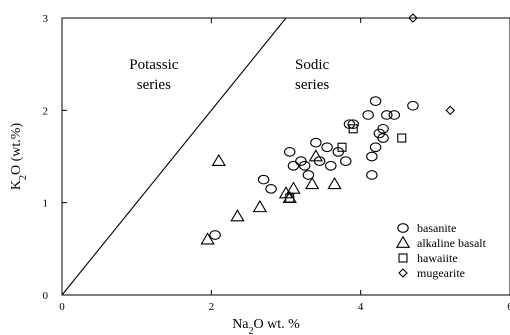 The width and height of the screenshot is (510, 335). What do you see at coordinates (46, 296) in the screenshot?
I see `y-tick-label: 0` at bounding box center [46, 296].